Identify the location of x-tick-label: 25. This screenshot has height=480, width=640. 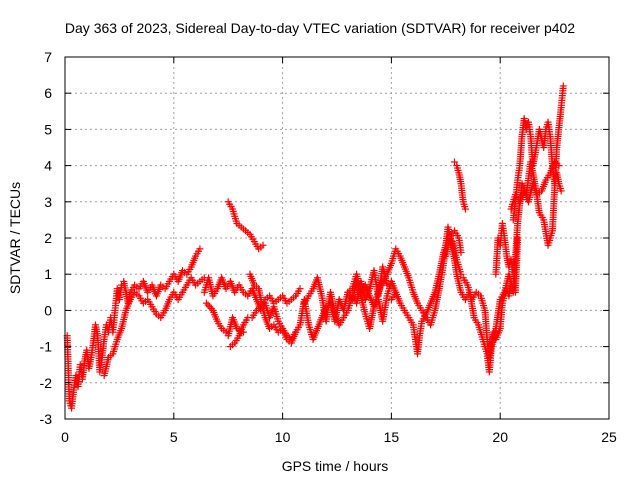
(609, 437).